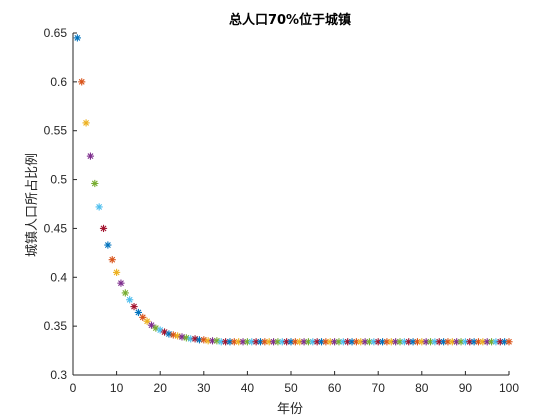 This screenshot has height=420, width=560. I want to click on x-tick-label: 100, so click(509, 388).